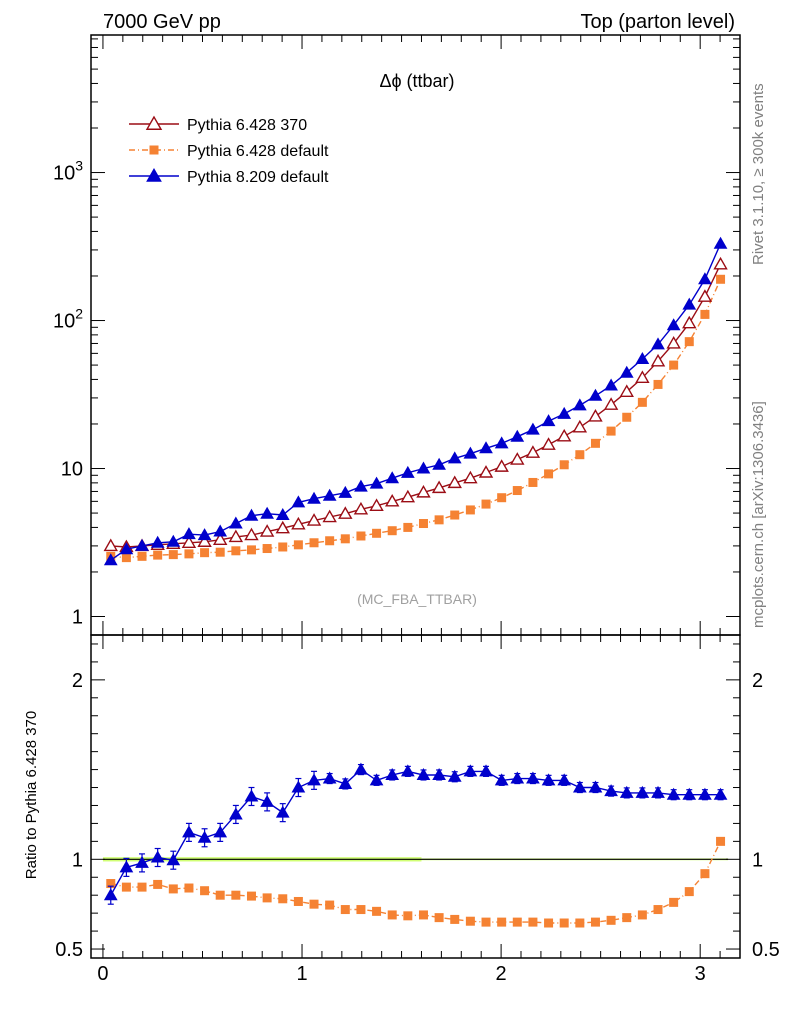 The width and height of the screenshot is (786, 1024). What do you see at coordinates (766, 950) in the screenshot?
I see `ratio-y-tick-label-right: 0.5` at bounding box center [766, 950].